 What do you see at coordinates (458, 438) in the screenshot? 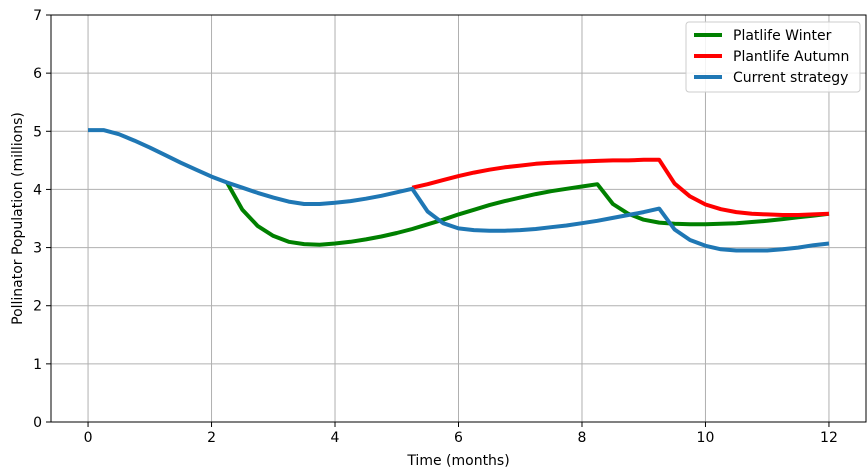
I see `x-tick-label: 6` at bounding box center [458, 438].